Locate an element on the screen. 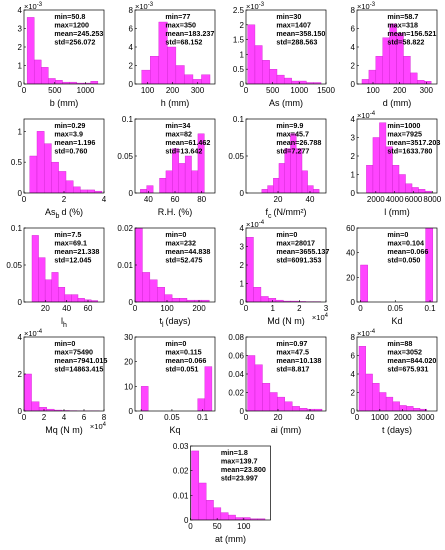 The width and height of the screenshot is (445, 550). x-axis-label-part: (N/mm²) is located at coordinates (290, 212).